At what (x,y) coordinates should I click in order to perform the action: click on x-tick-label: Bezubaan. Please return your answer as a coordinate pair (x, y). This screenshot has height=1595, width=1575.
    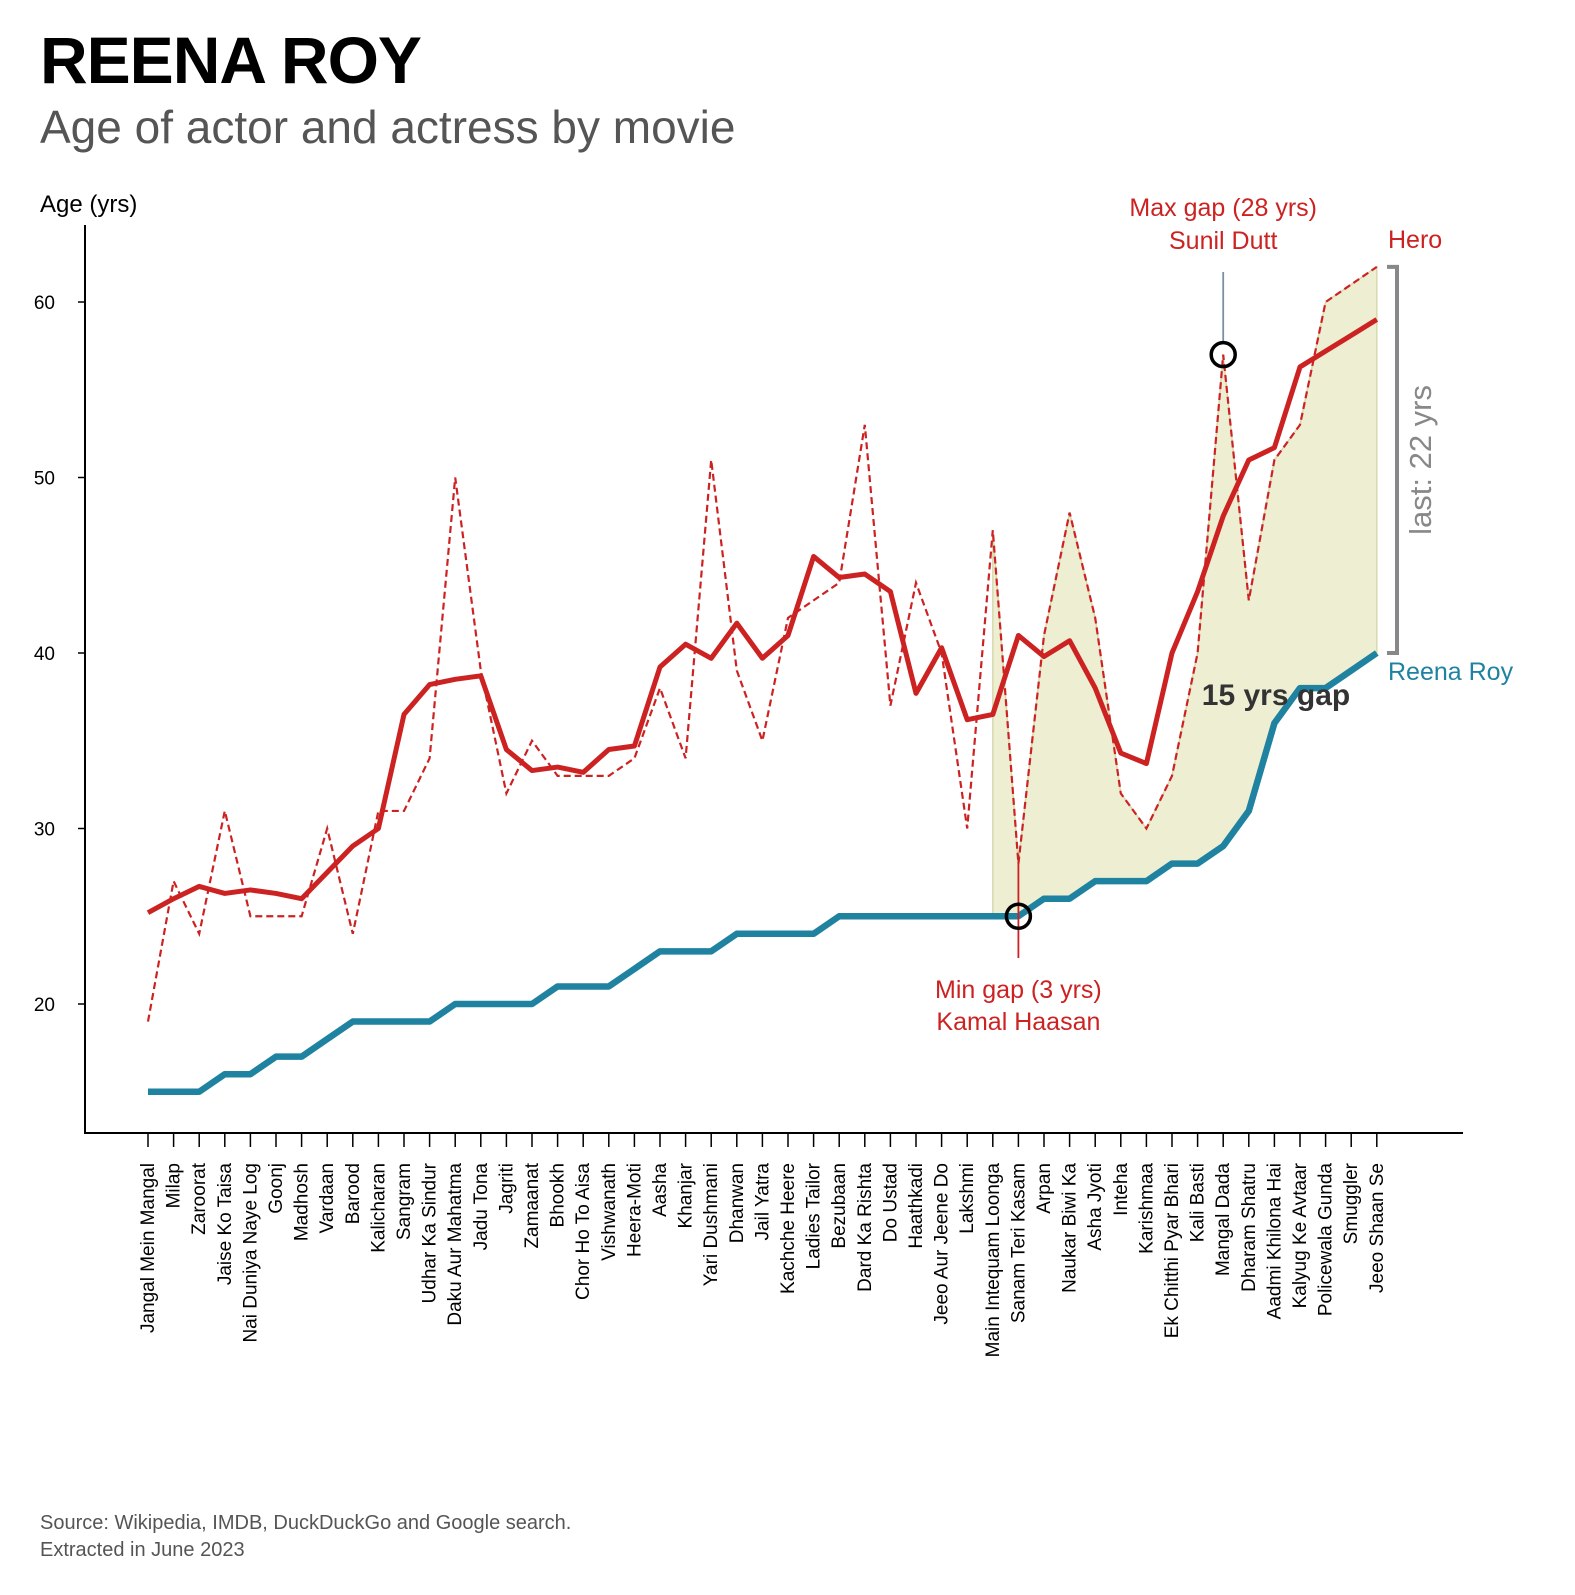
    Looking at the image, I should click on (839, 1206).